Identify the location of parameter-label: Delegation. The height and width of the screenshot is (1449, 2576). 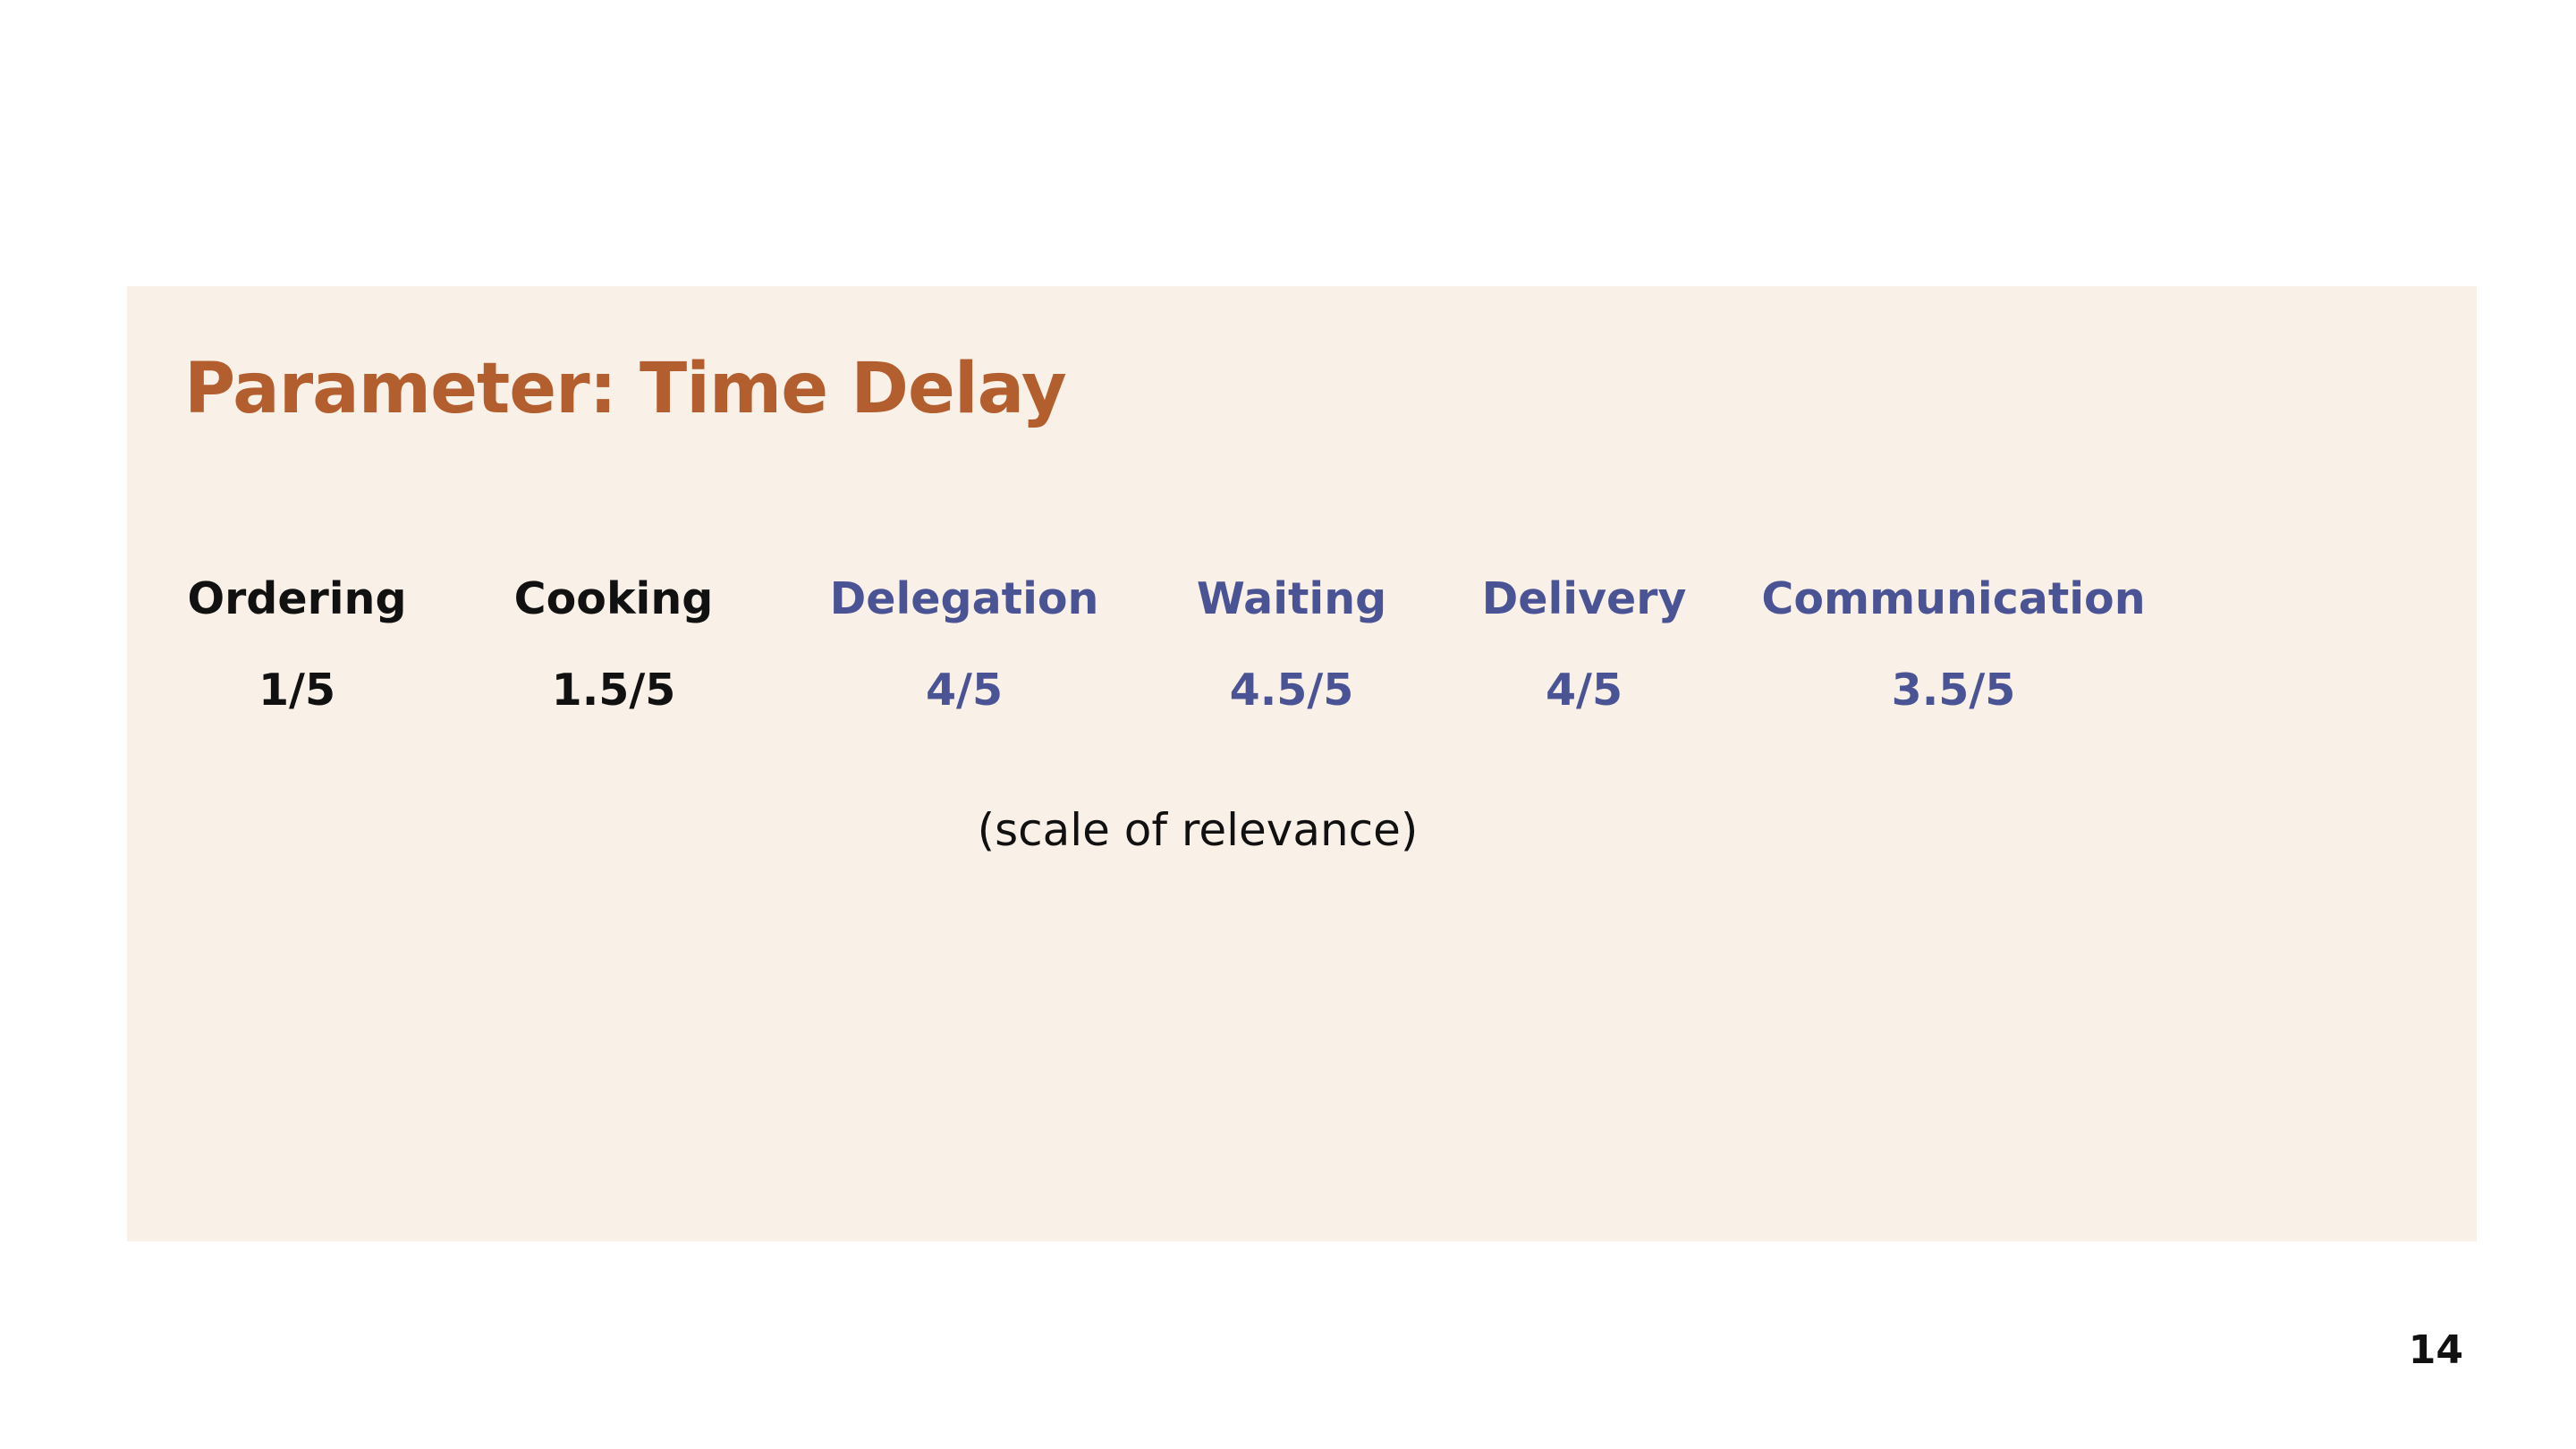
(964, 598).